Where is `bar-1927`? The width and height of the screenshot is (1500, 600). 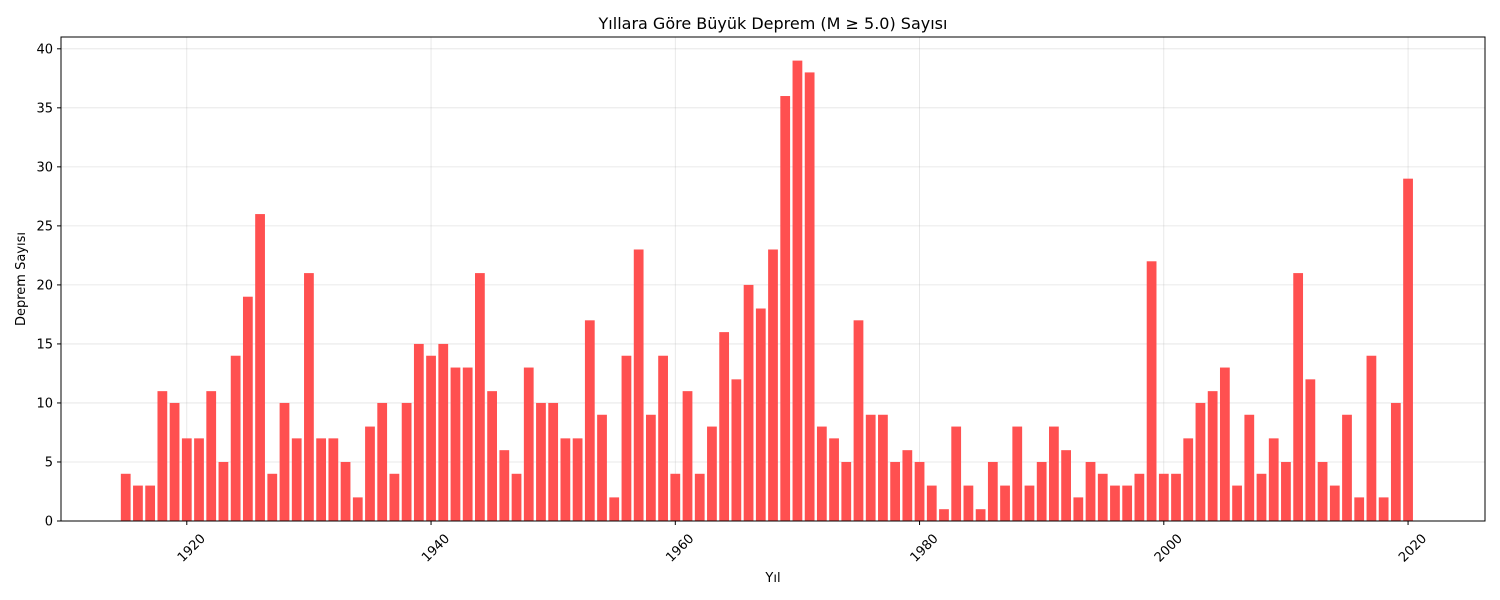 bar-1927 is located at coordinates (272, 497).